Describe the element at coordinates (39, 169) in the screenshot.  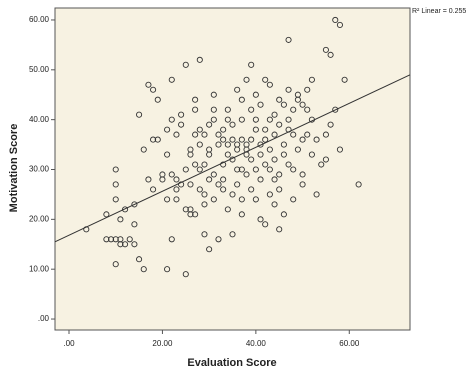
I see `y-tick-label: 30.00` at that location.